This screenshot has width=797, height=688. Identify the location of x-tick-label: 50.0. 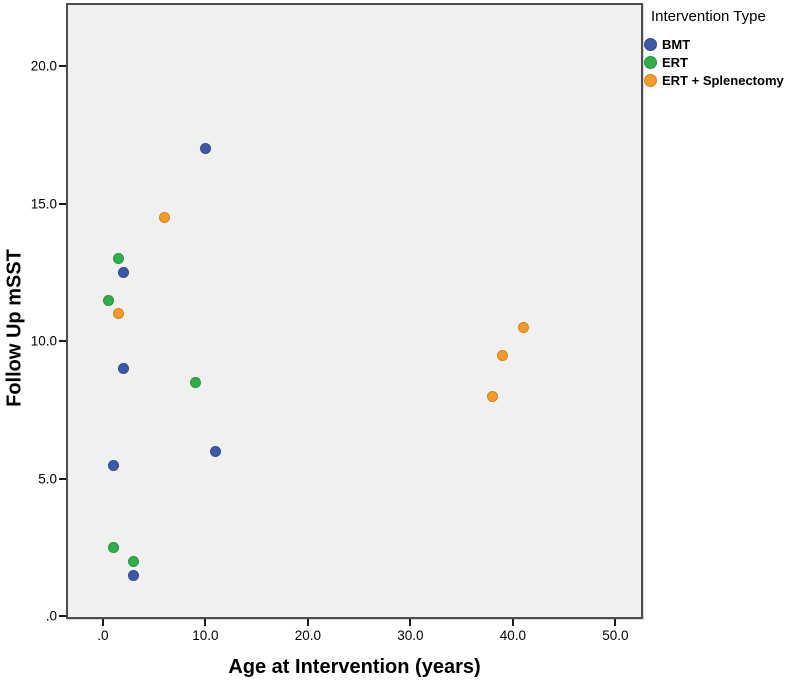
(615, 635).